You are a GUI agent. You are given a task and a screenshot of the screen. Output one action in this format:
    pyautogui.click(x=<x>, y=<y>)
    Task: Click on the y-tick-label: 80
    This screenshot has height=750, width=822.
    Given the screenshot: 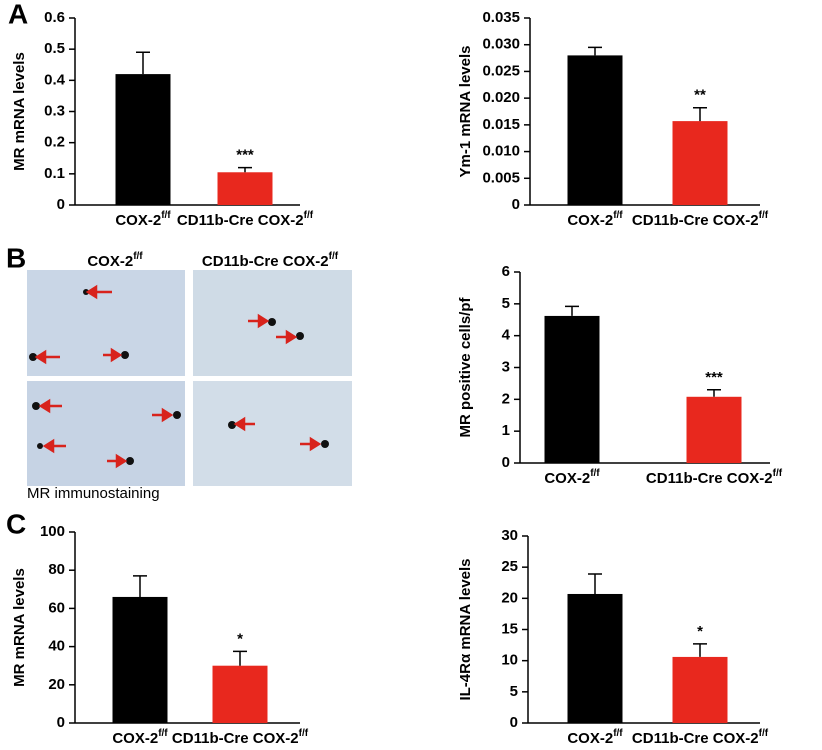 What is the action you would take?
    pyautogui.click(x=56, y=569)
    